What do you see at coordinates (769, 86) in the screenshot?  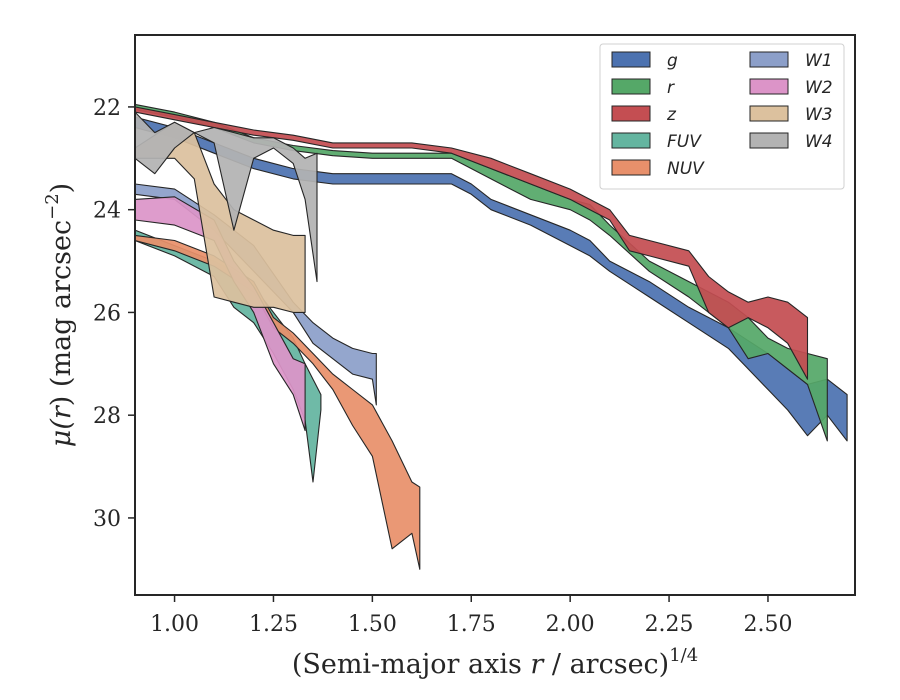 I see `legend-swatch-w2` at bounding box center [769, 86].